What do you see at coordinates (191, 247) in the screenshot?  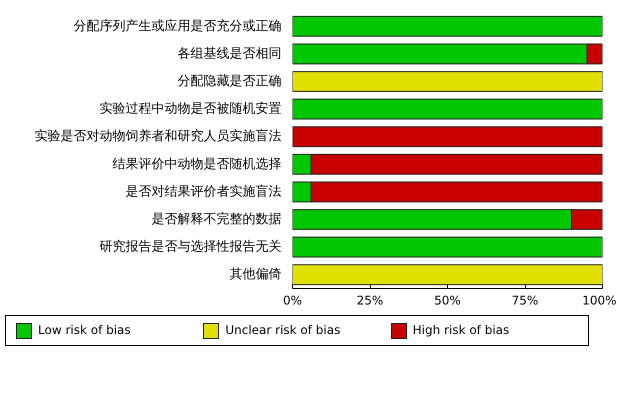 I see `y-tick-label: 研究报告是否与选择性报告无关` at bounding box center [191, 247].